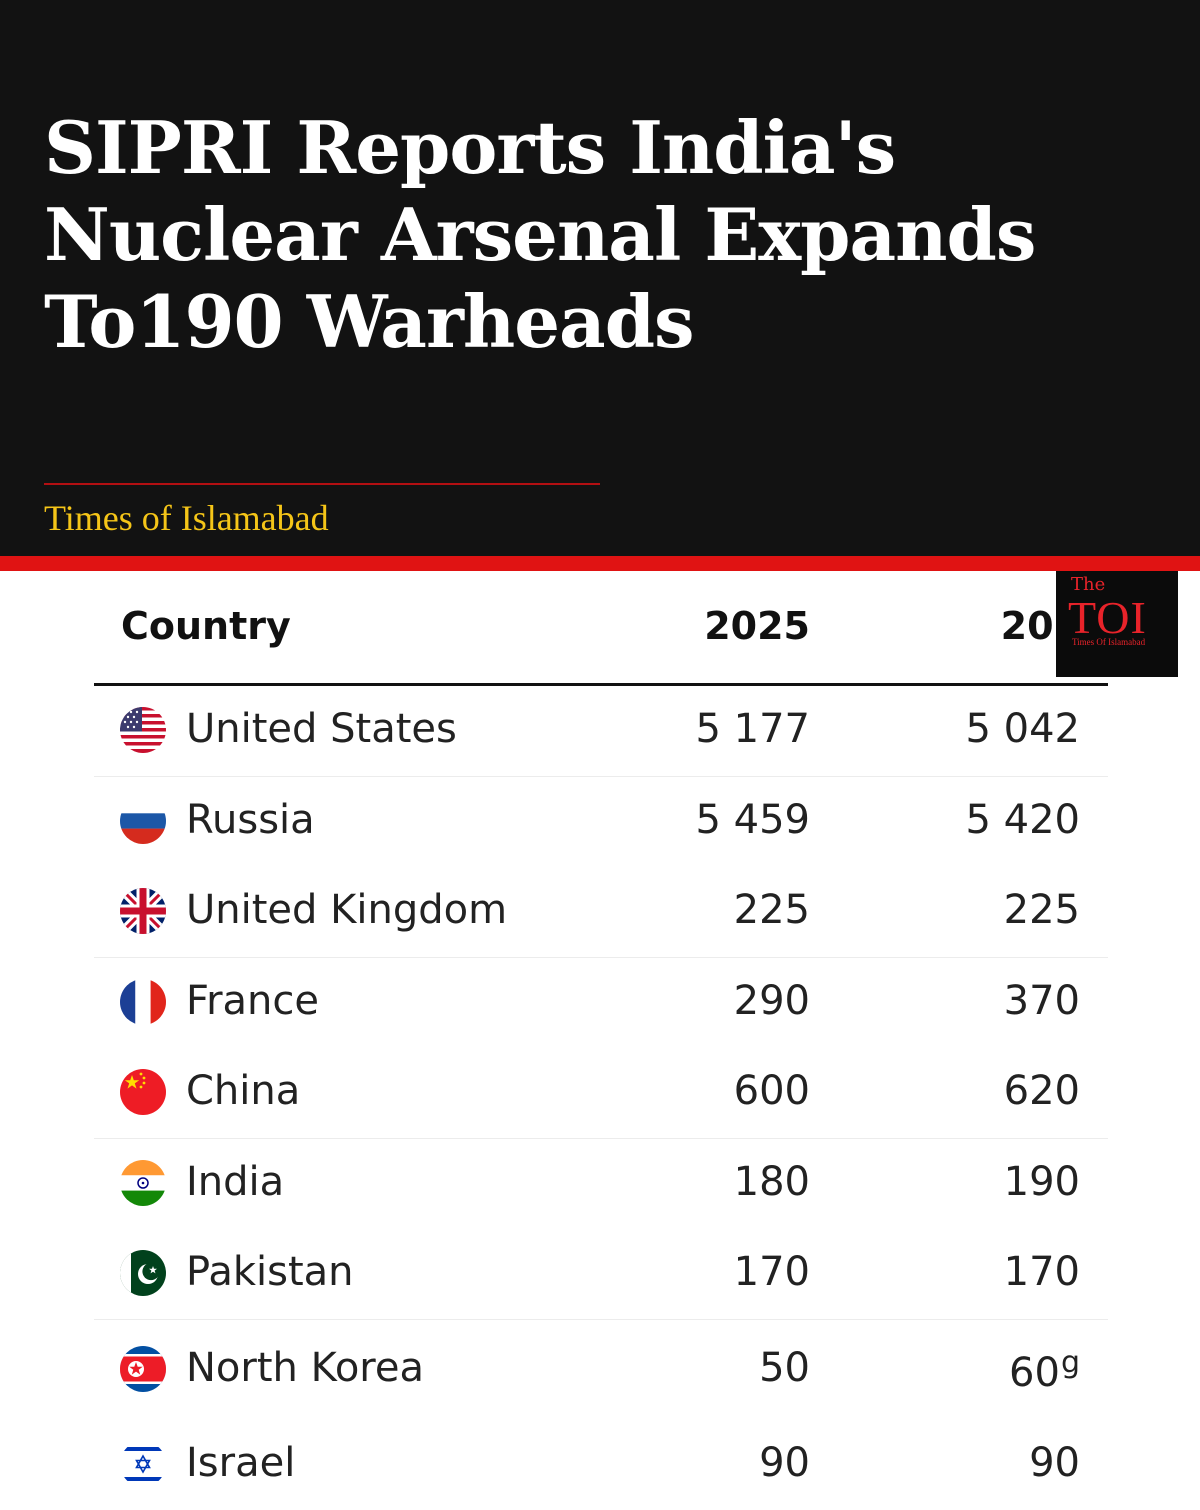  I want to click on source-label: Times of Islamabad, so click(186, 518).